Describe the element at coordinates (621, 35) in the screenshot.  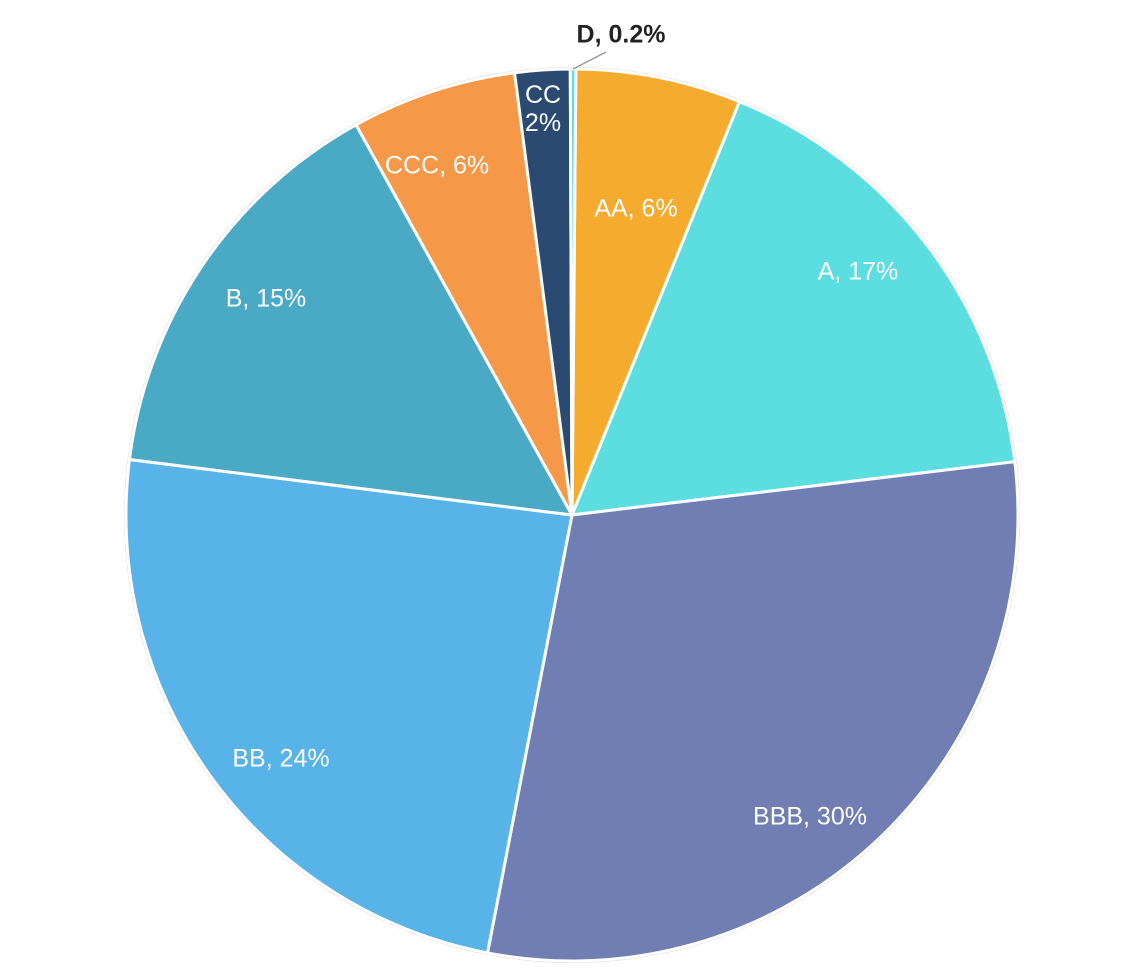
I see `slice-label-d: D, 0.2%` at that location.